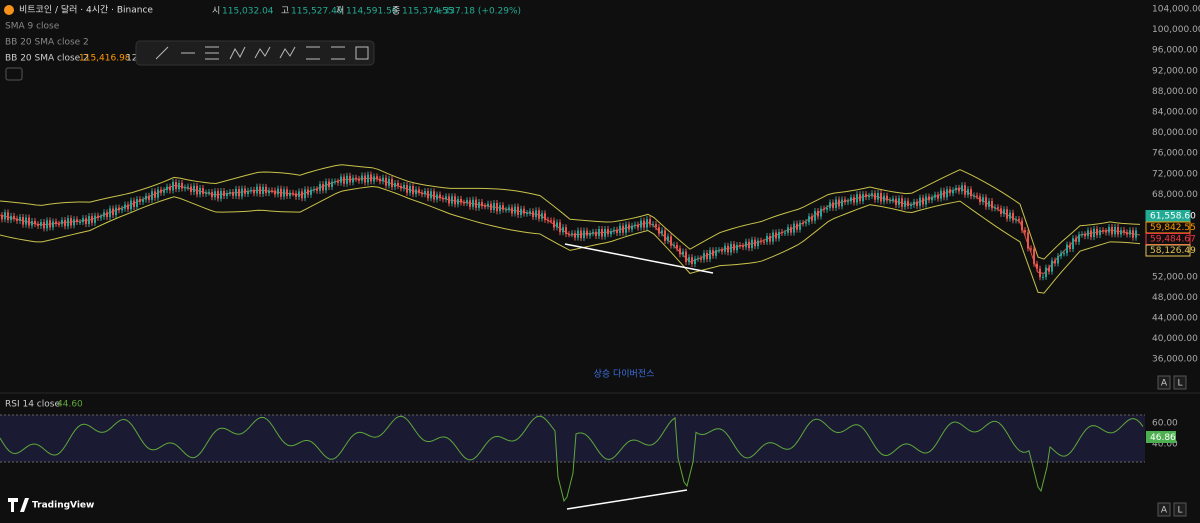 The image size is (1200, 523). What do you see at coordinates (162, 53) in the screenshot?
I see `tool-trendline` at bounding box center [162, 53].